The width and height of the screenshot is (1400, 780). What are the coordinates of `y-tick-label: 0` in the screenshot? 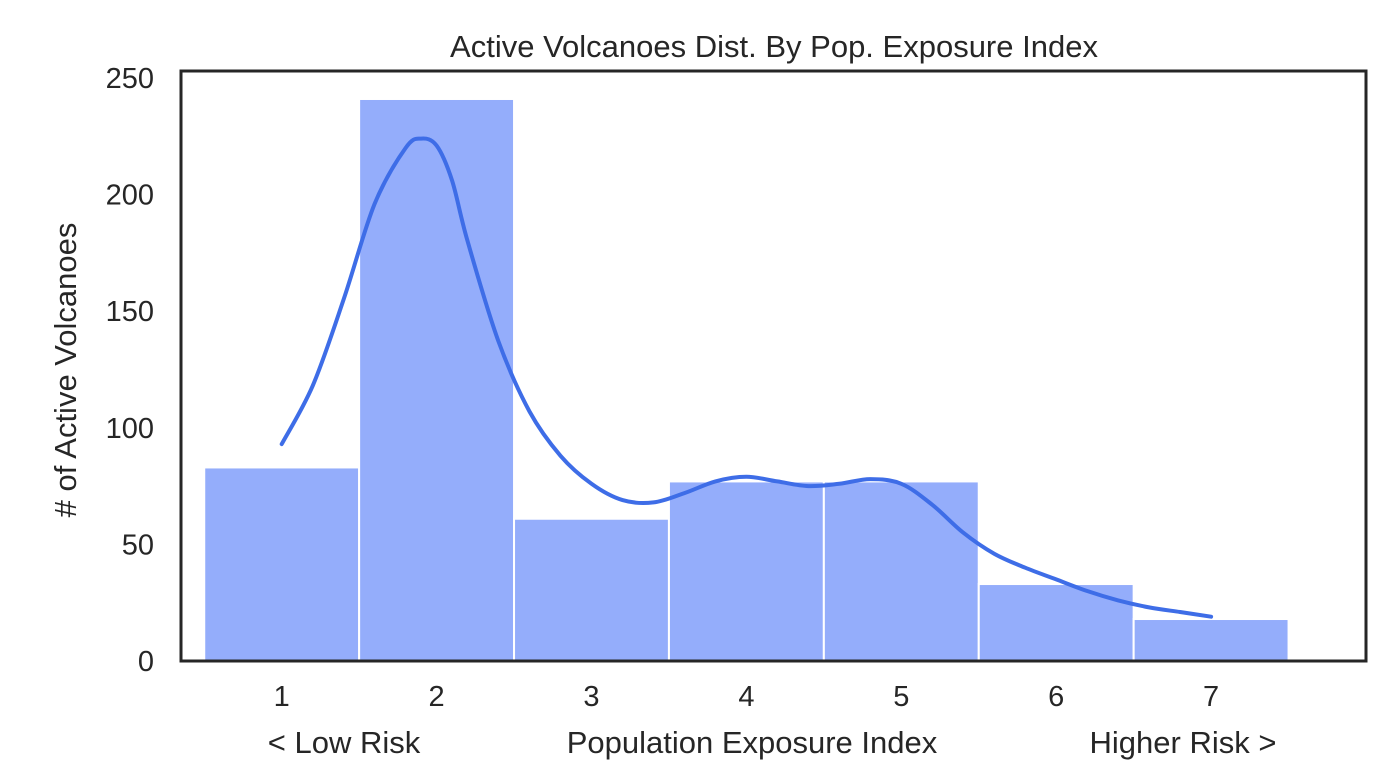 It's located at (146, 662).